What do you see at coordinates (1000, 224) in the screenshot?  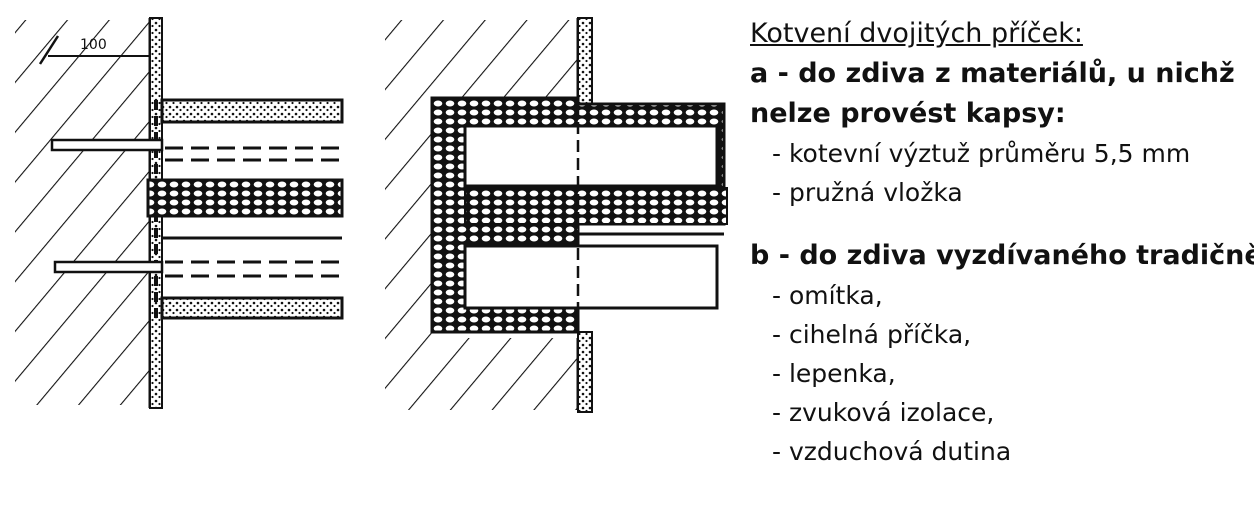 I see `spacer` at bounding box center [1000, 224].